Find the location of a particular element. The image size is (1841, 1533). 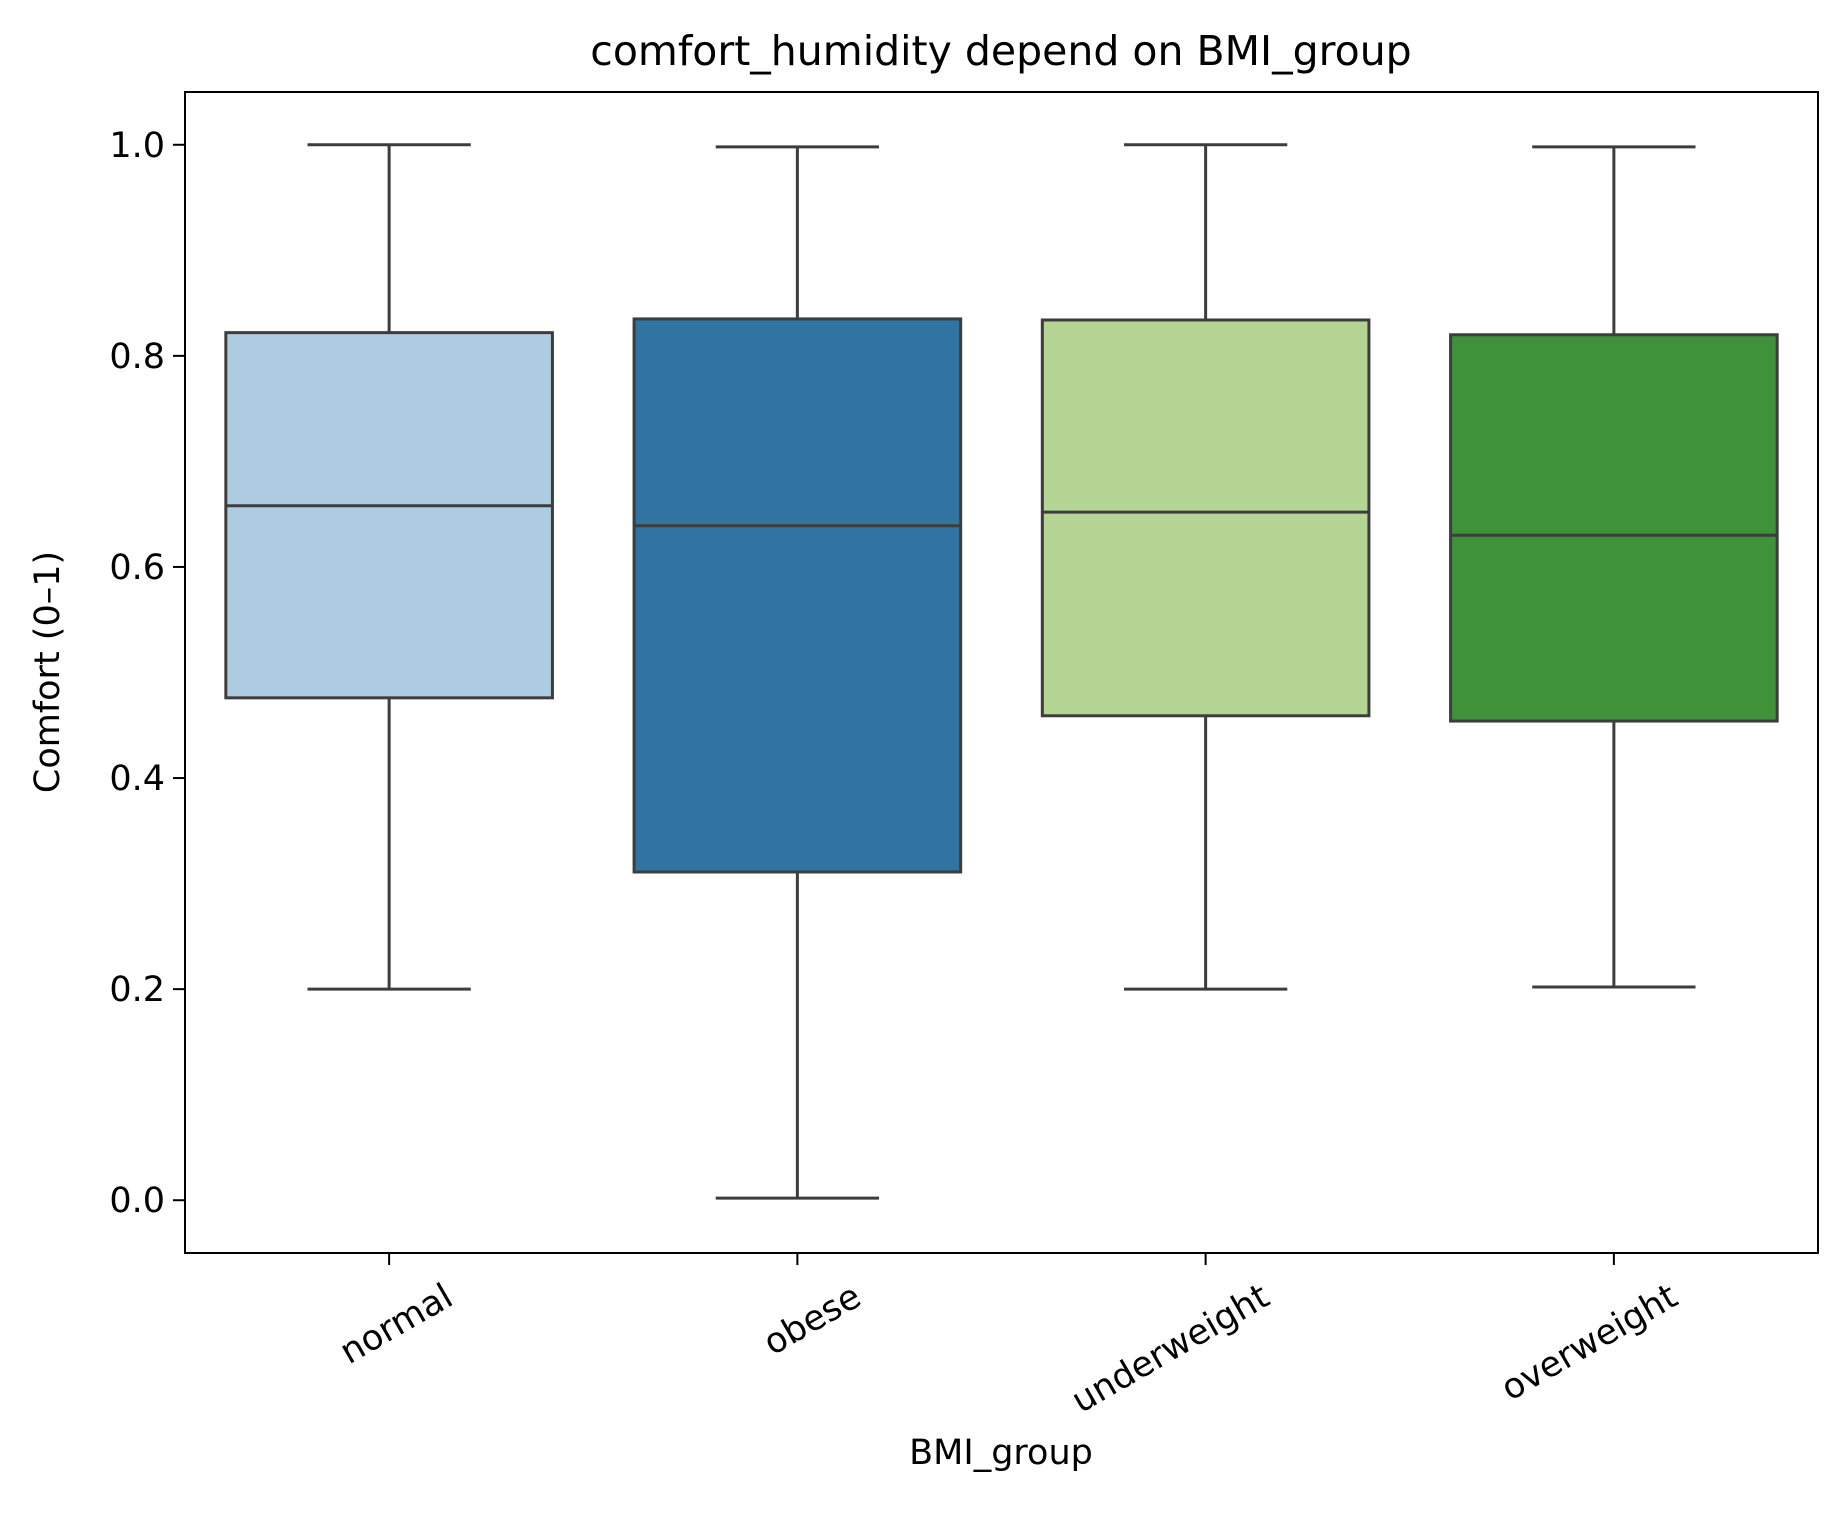

y-tick-label: 0.6 is located at coordinates (137, 568).